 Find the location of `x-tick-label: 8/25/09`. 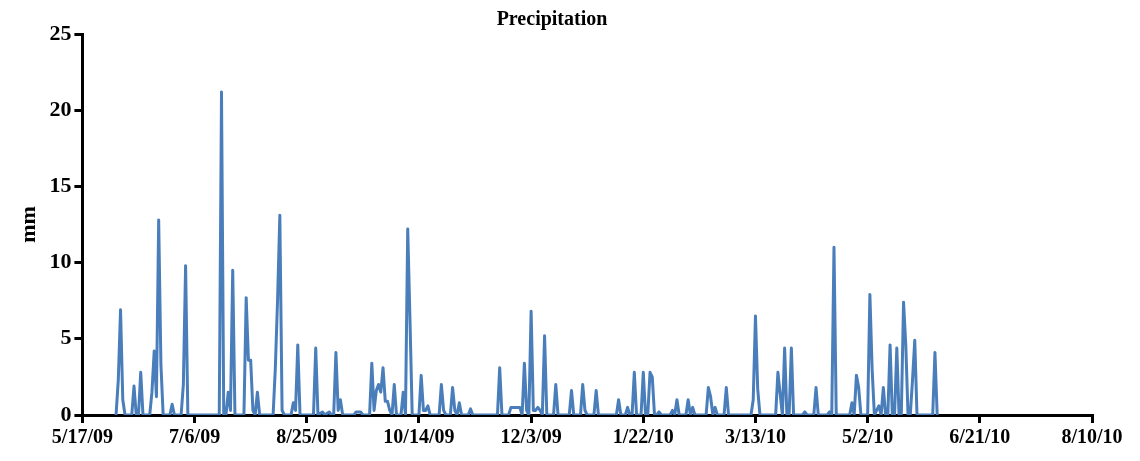

x-tick-label: 8/25/09 is located at coordinates (307, 436).